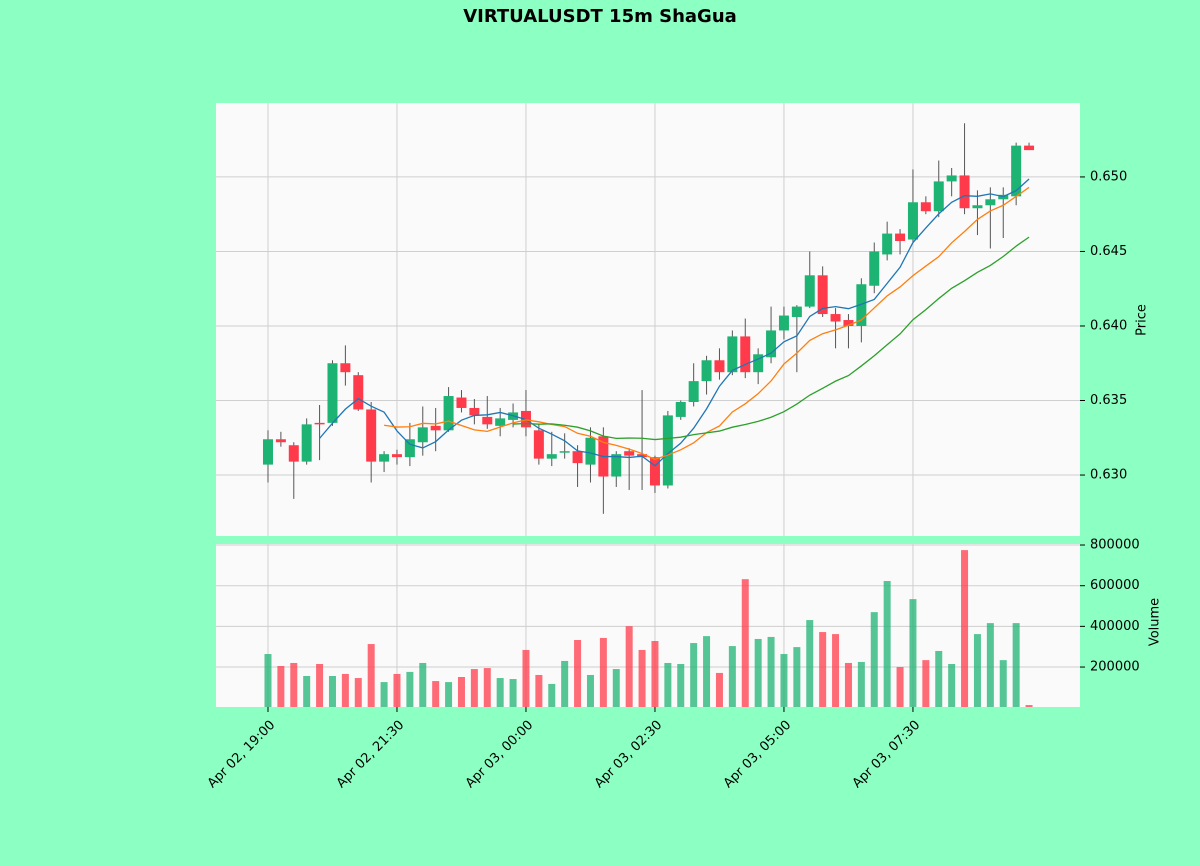  I want to click on y2-tick-label: 600000, so click(1115, 585).